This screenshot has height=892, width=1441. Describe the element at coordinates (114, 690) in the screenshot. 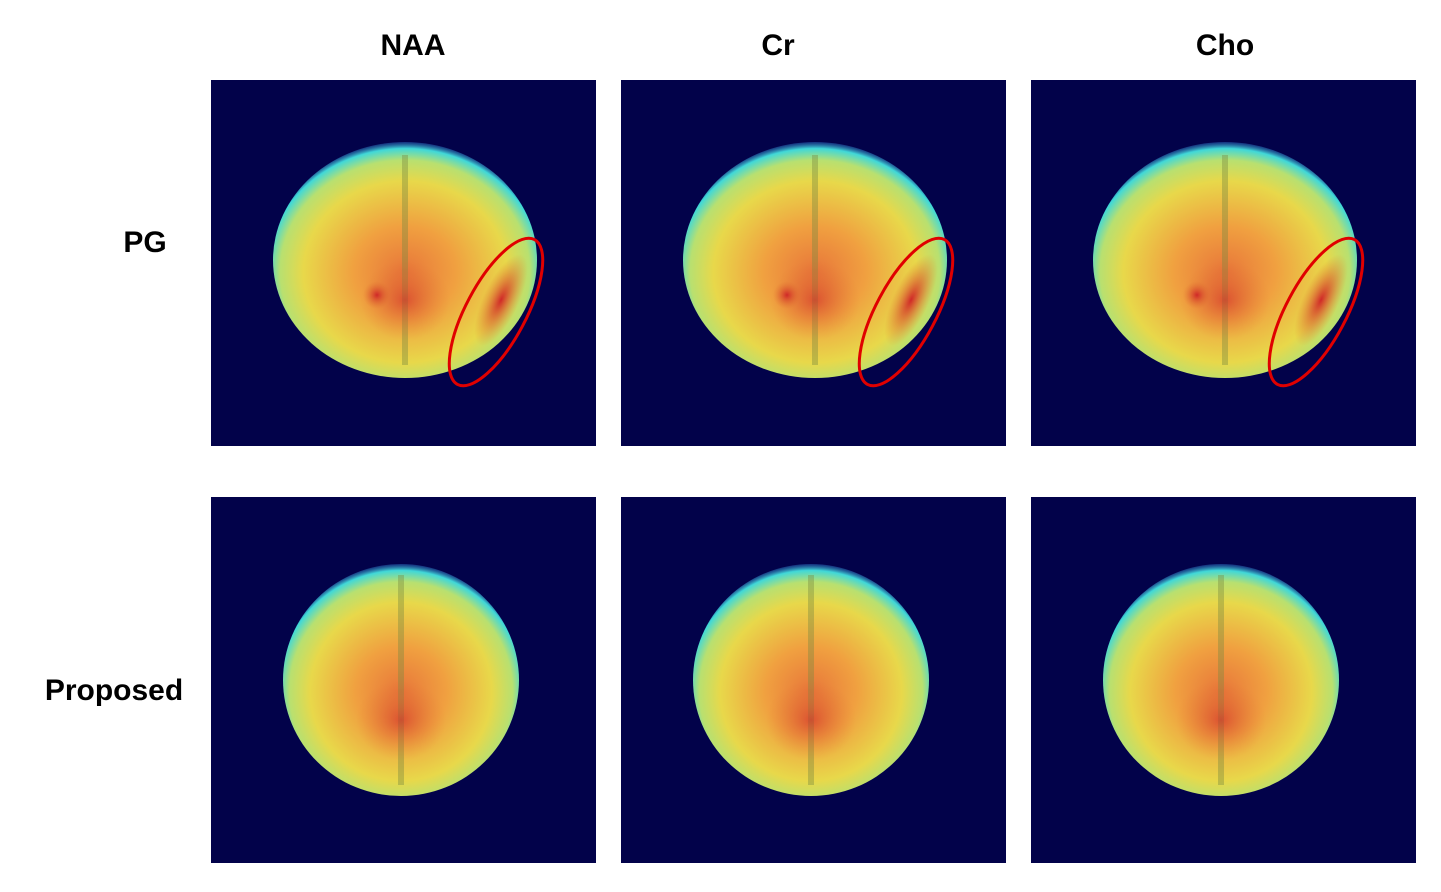

I see `row-label: Proposed` at that location.